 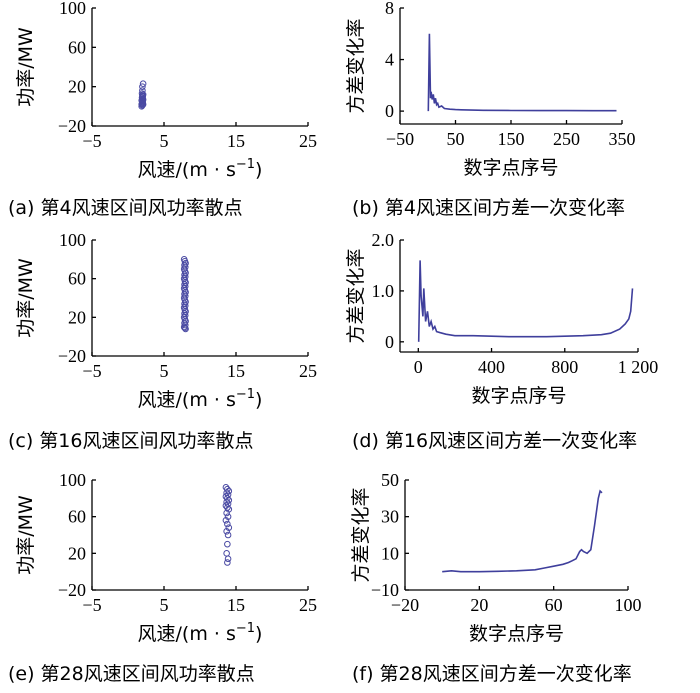 What do you see at coordinates (494, 441) in the screenshot?
I see `panel-caption: (d) 第16风速区间方差一次变化率` at bounding box center [494, 441].